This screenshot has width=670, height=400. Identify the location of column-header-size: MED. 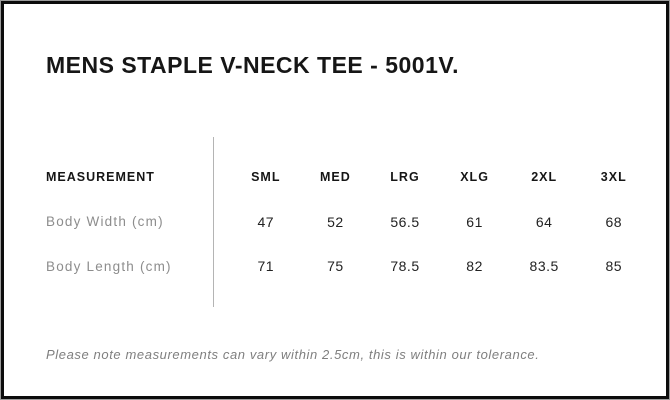
(335, 177).